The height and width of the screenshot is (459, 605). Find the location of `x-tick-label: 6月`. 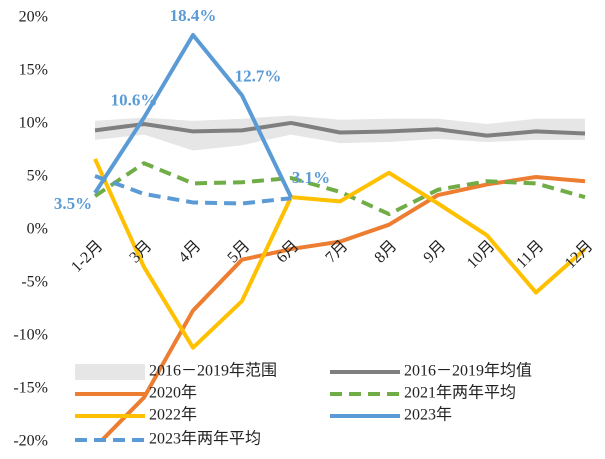

x-tick-label: 6月 is located at coordinates (287, 251).